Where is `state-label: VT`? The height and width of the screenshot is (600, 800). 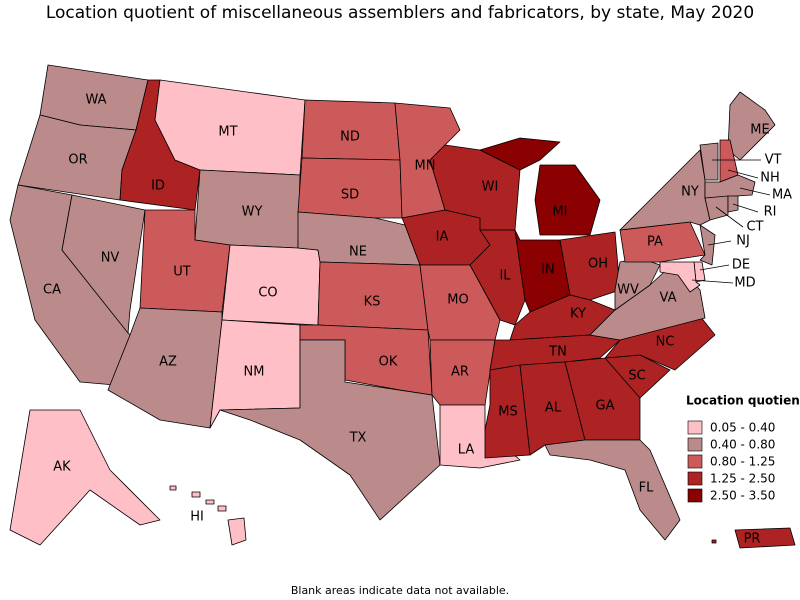 state-label: VT is located at coordinates (773, 160).